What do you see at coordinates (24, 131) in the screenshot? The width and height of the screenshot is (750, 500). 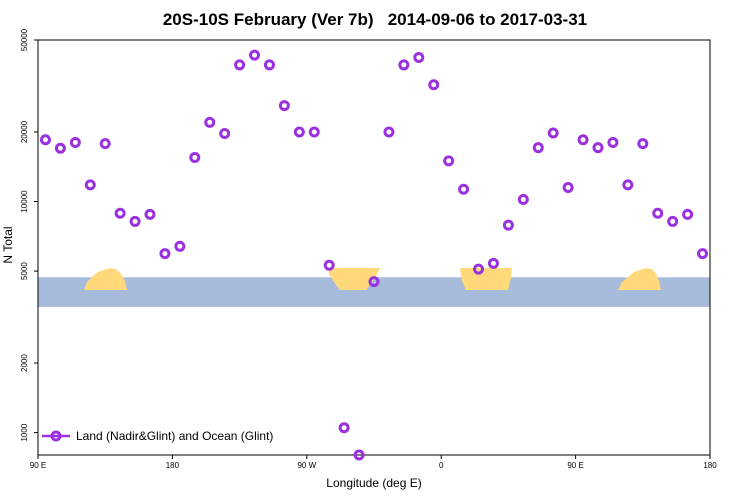 I see `y-tick-label: 20000` at bounding box center [24, 131].